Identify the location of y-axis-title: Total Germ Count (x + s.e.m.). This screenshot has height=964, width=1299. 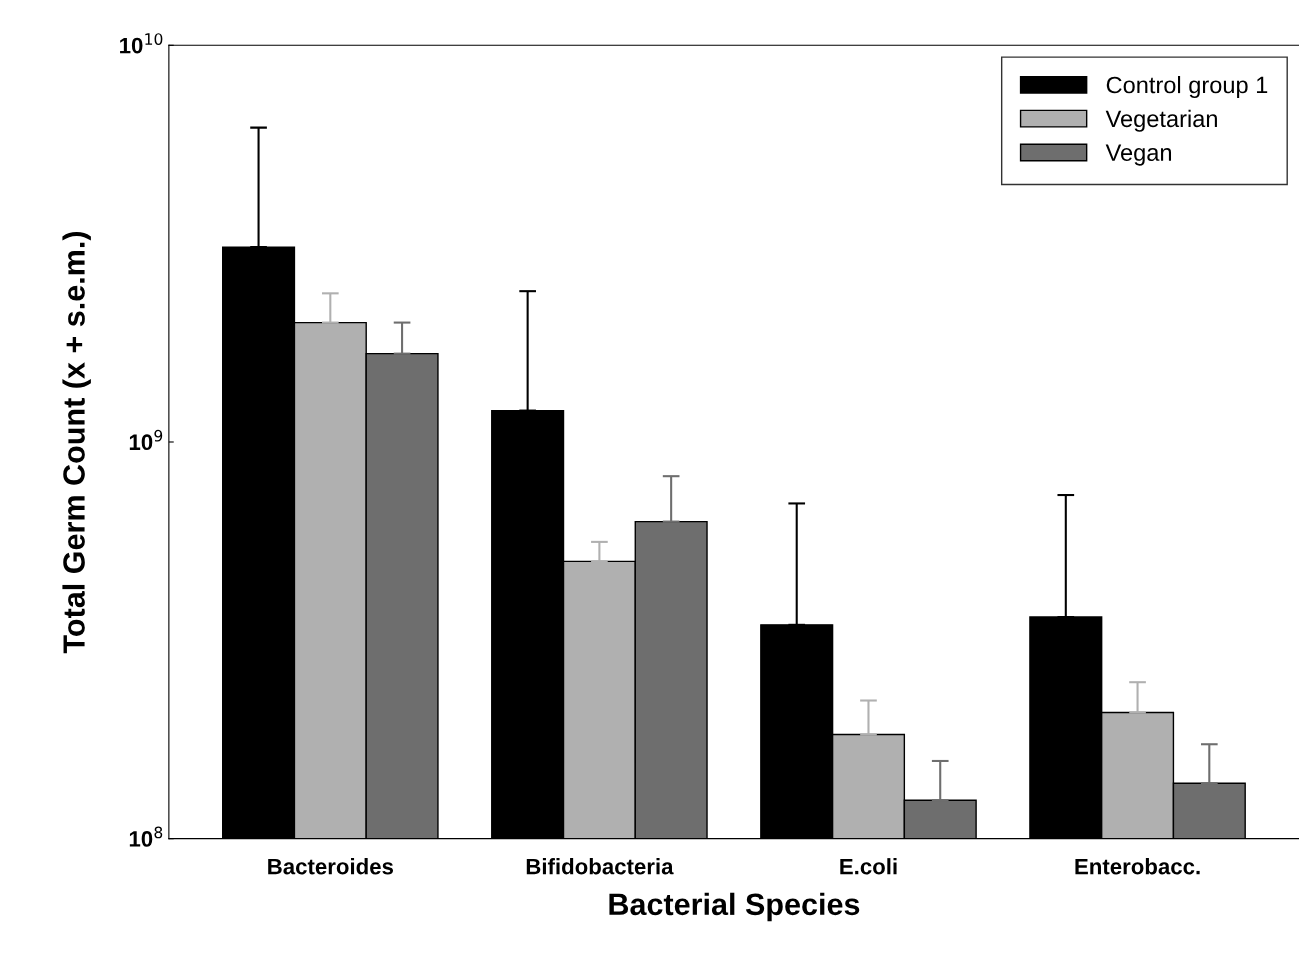
(76, 442).